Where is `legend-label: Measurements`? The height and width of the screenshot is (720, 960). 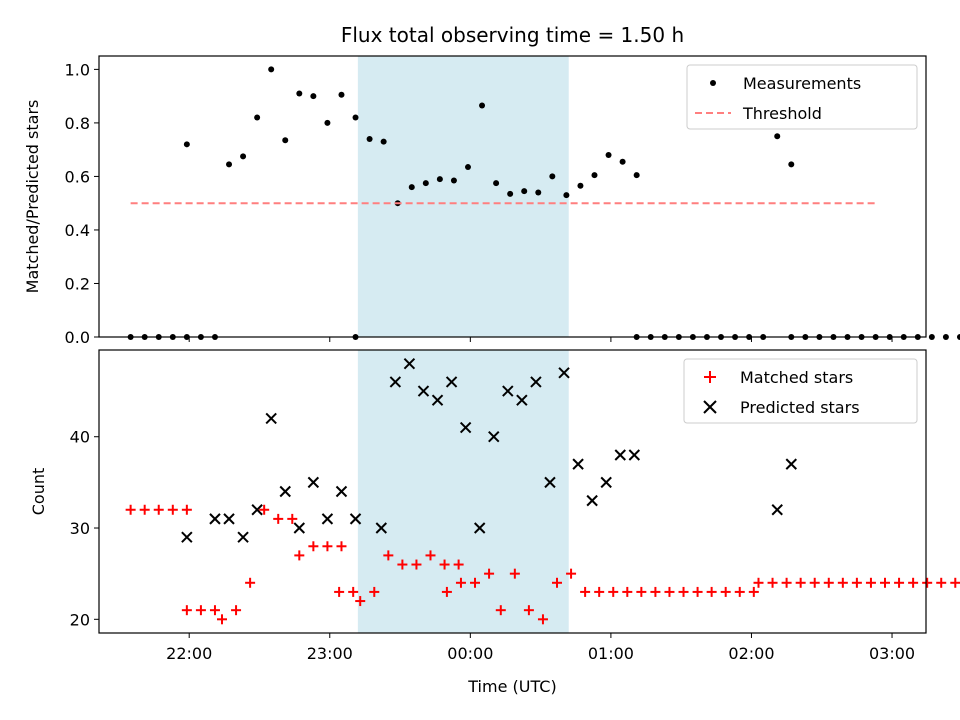
legend-label: Measurements is located at coordinates (802, 83).